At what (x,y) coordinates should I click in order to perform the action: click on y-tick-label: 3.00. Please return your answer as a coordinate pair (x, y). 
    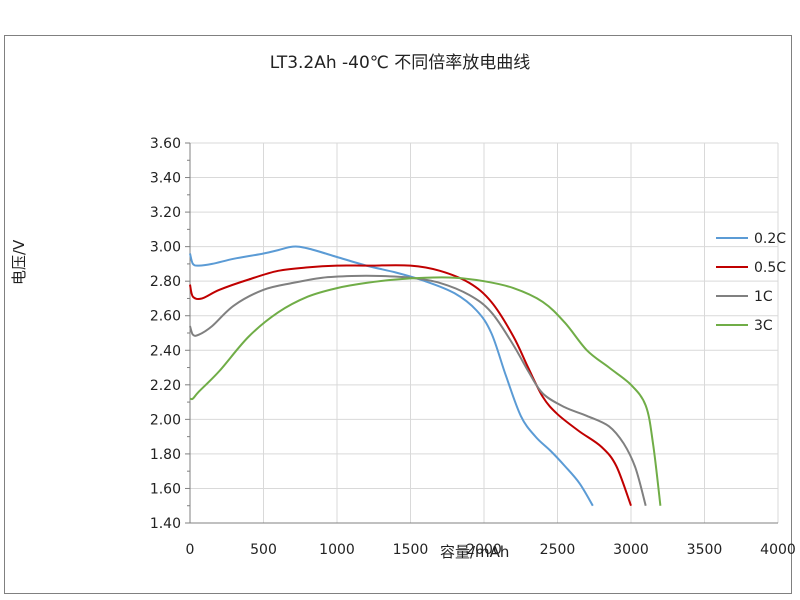
    Looking at the image, I should click on (165, 248).